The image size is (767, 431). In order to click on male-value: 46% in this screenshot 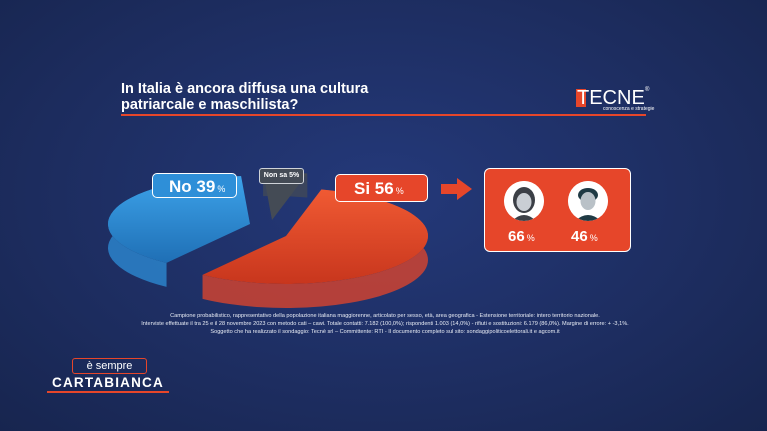, I will do `click(584, 236)`.